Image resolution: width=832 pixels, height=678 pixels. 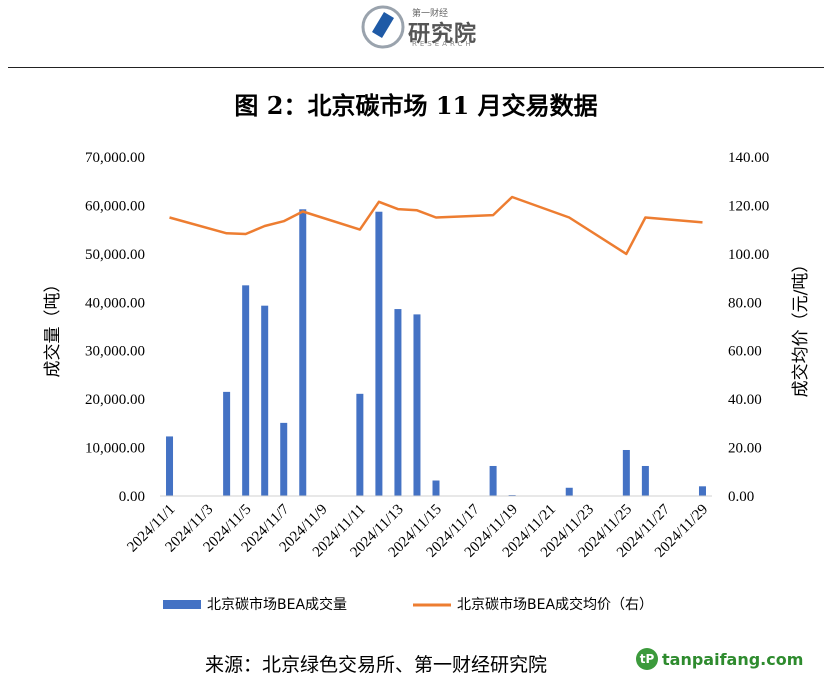 I want to click on research-logo: 第一财经 研究院 RESEARCH, so click(x=430, y=28).